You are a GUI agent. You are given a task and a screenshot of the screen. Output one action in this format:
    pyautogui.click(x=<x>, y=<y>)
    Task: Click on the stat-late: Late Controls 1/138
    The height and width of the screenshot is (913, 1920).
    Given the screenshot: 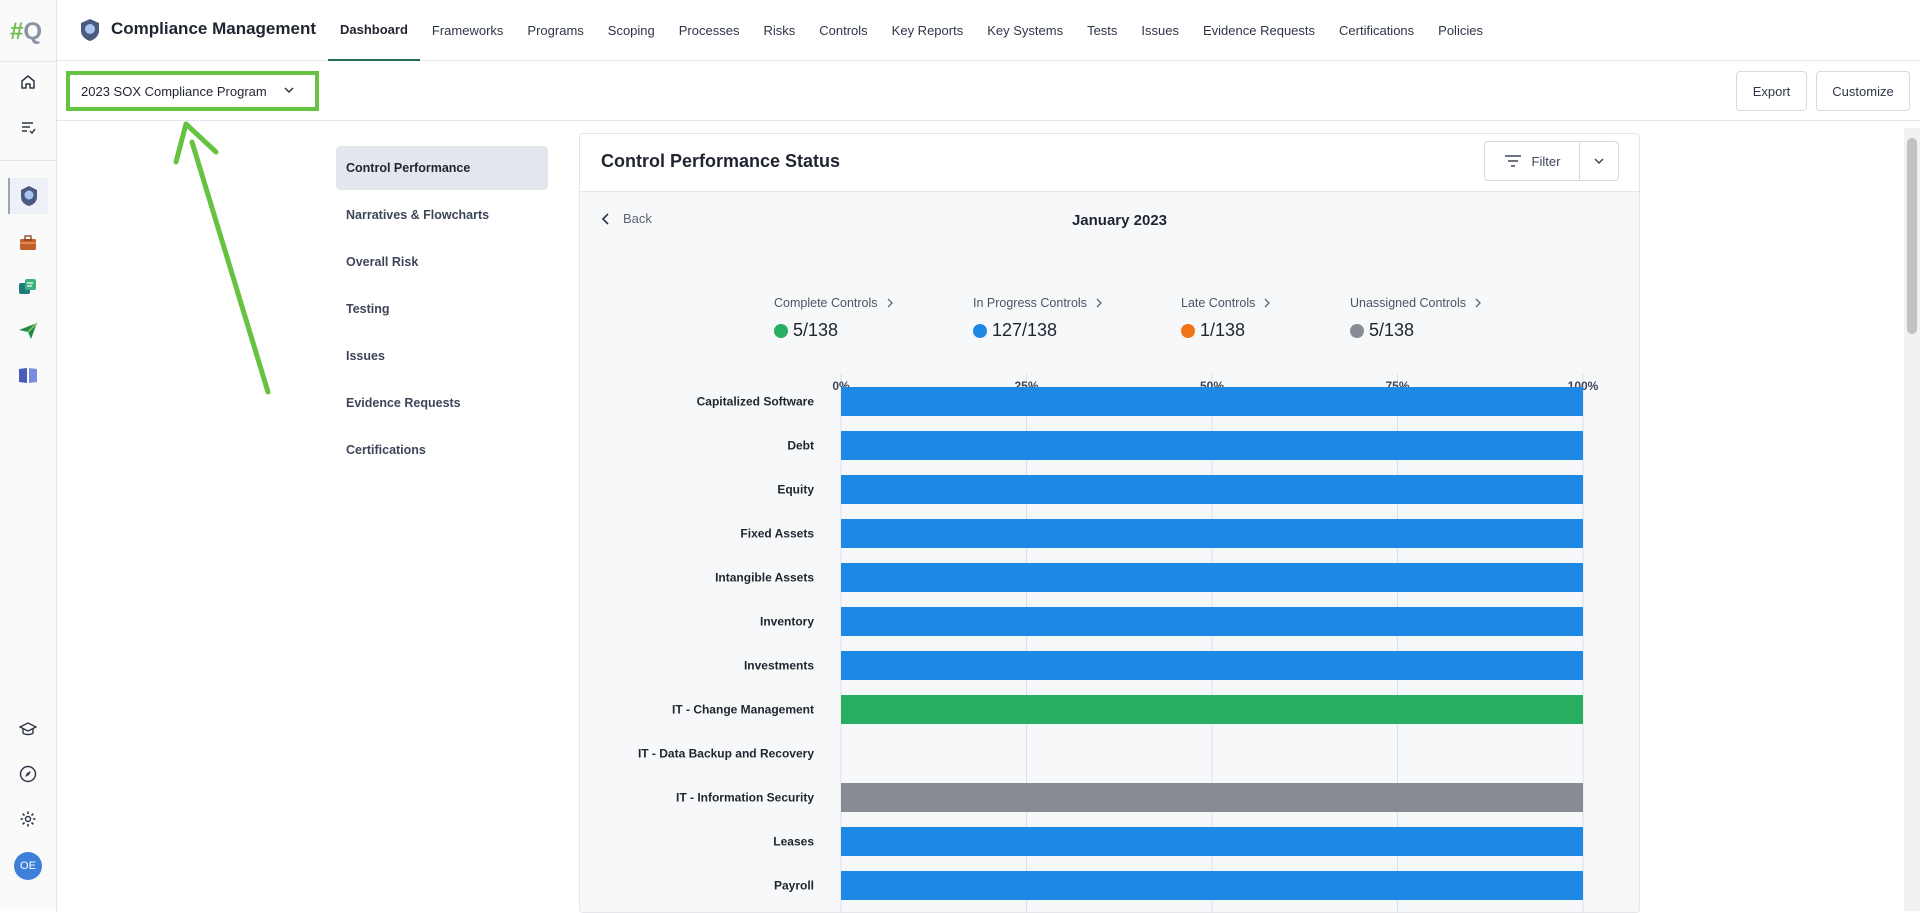 What is the action you would take?
    pyautogui.click(x=1265, y=318)
    